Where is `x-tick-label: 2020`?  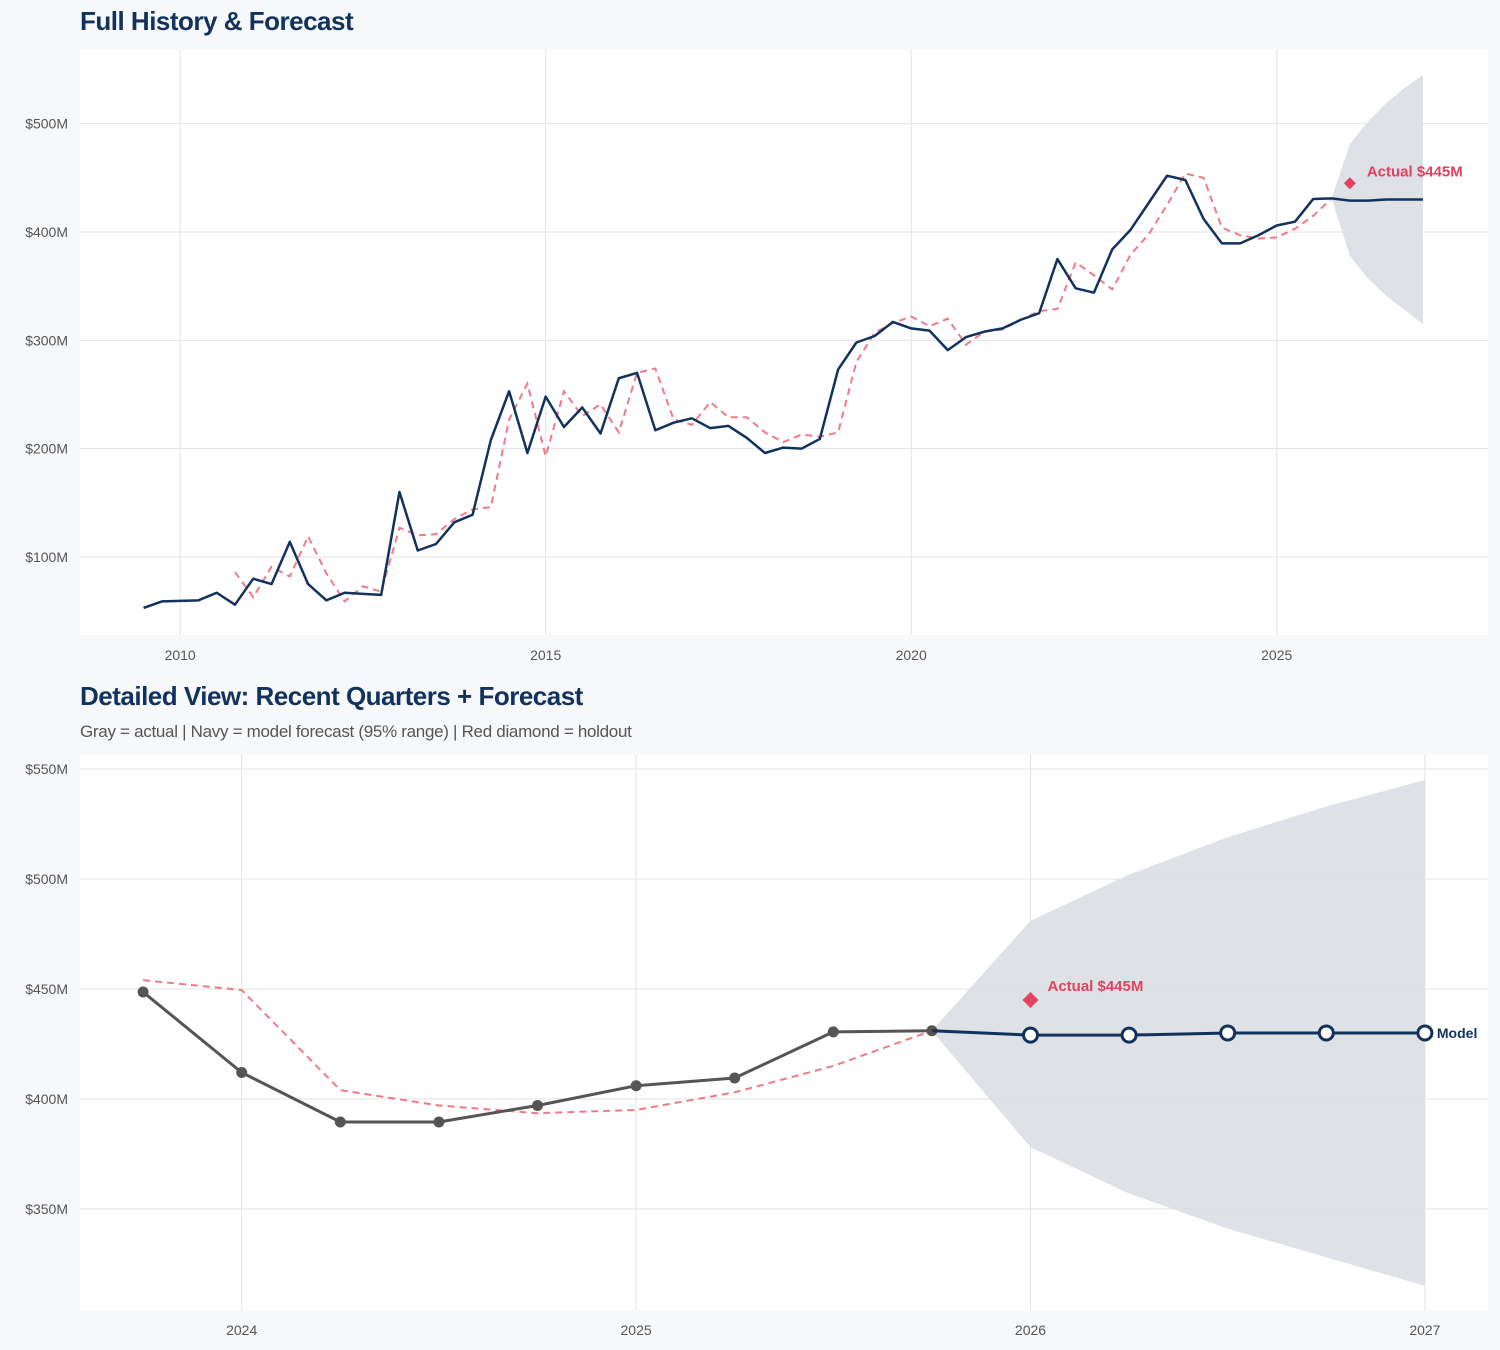 x-tick-label: 2020 is located at coordinates (911, 655).